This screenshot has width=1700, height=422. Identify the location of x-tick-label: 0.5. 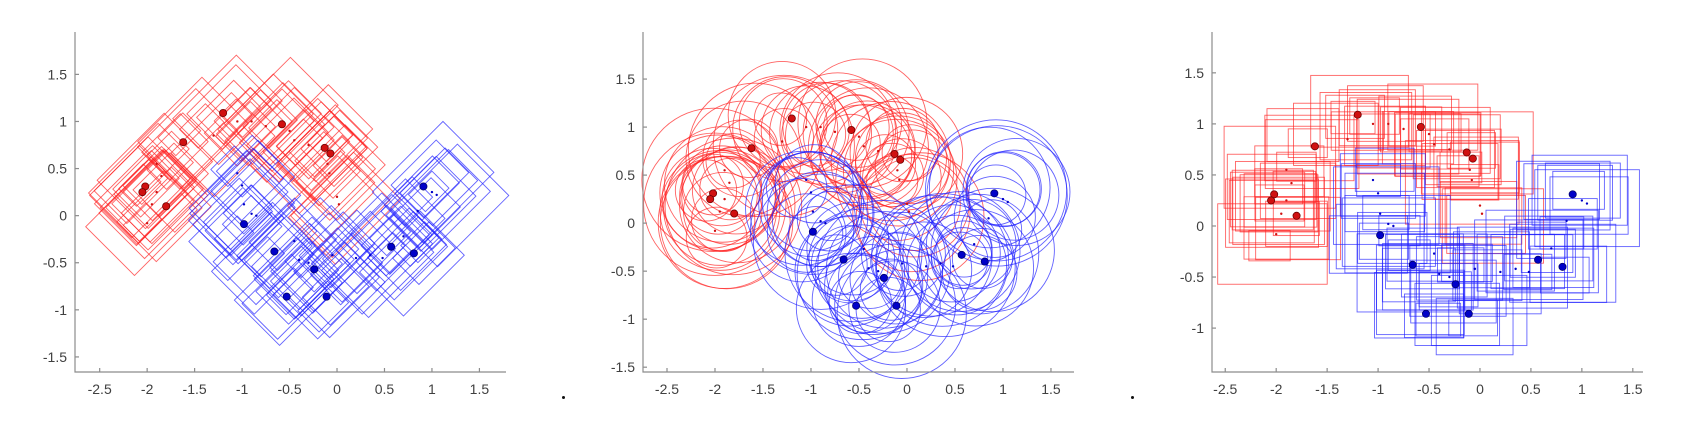
(385, 389).